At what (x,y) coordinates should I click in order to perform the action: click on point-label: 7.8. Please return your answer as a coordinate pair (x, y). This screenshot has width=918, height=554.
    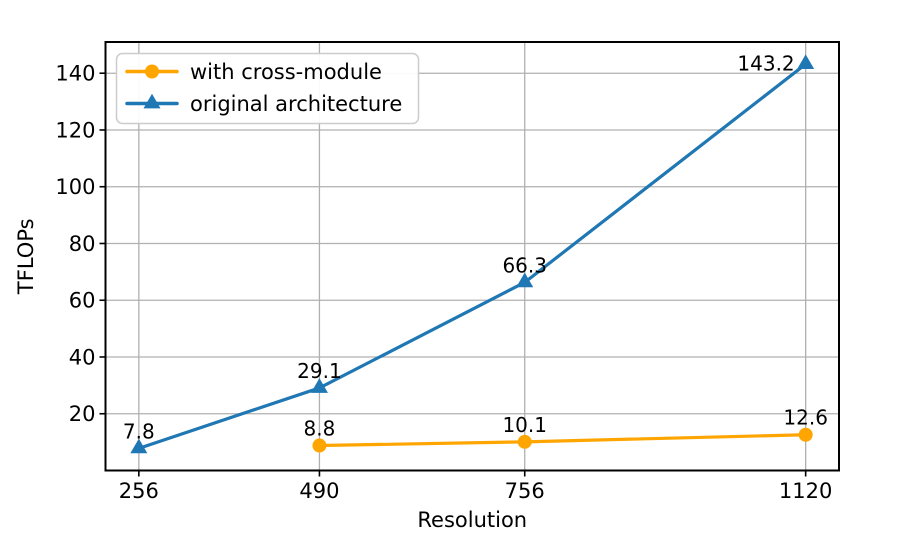
    Looking at the image, I should click on (139, 431).